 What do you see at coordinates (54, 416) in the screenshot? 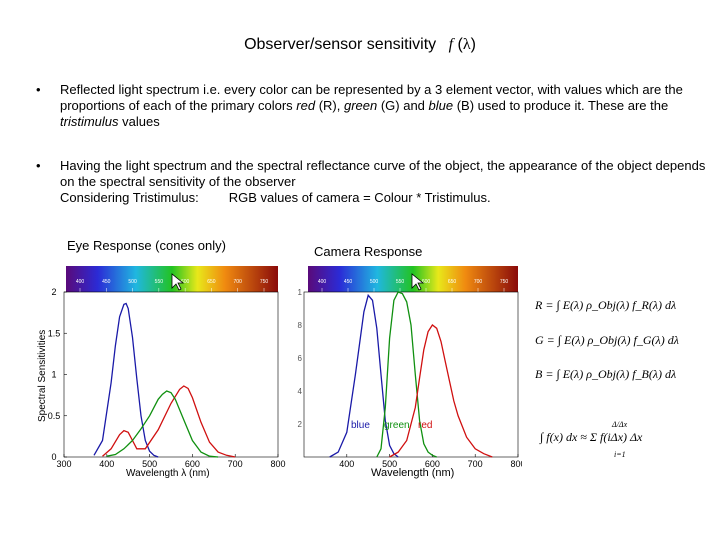
I see `y-tick-label: 0.5` at bounding box center [54, 416].